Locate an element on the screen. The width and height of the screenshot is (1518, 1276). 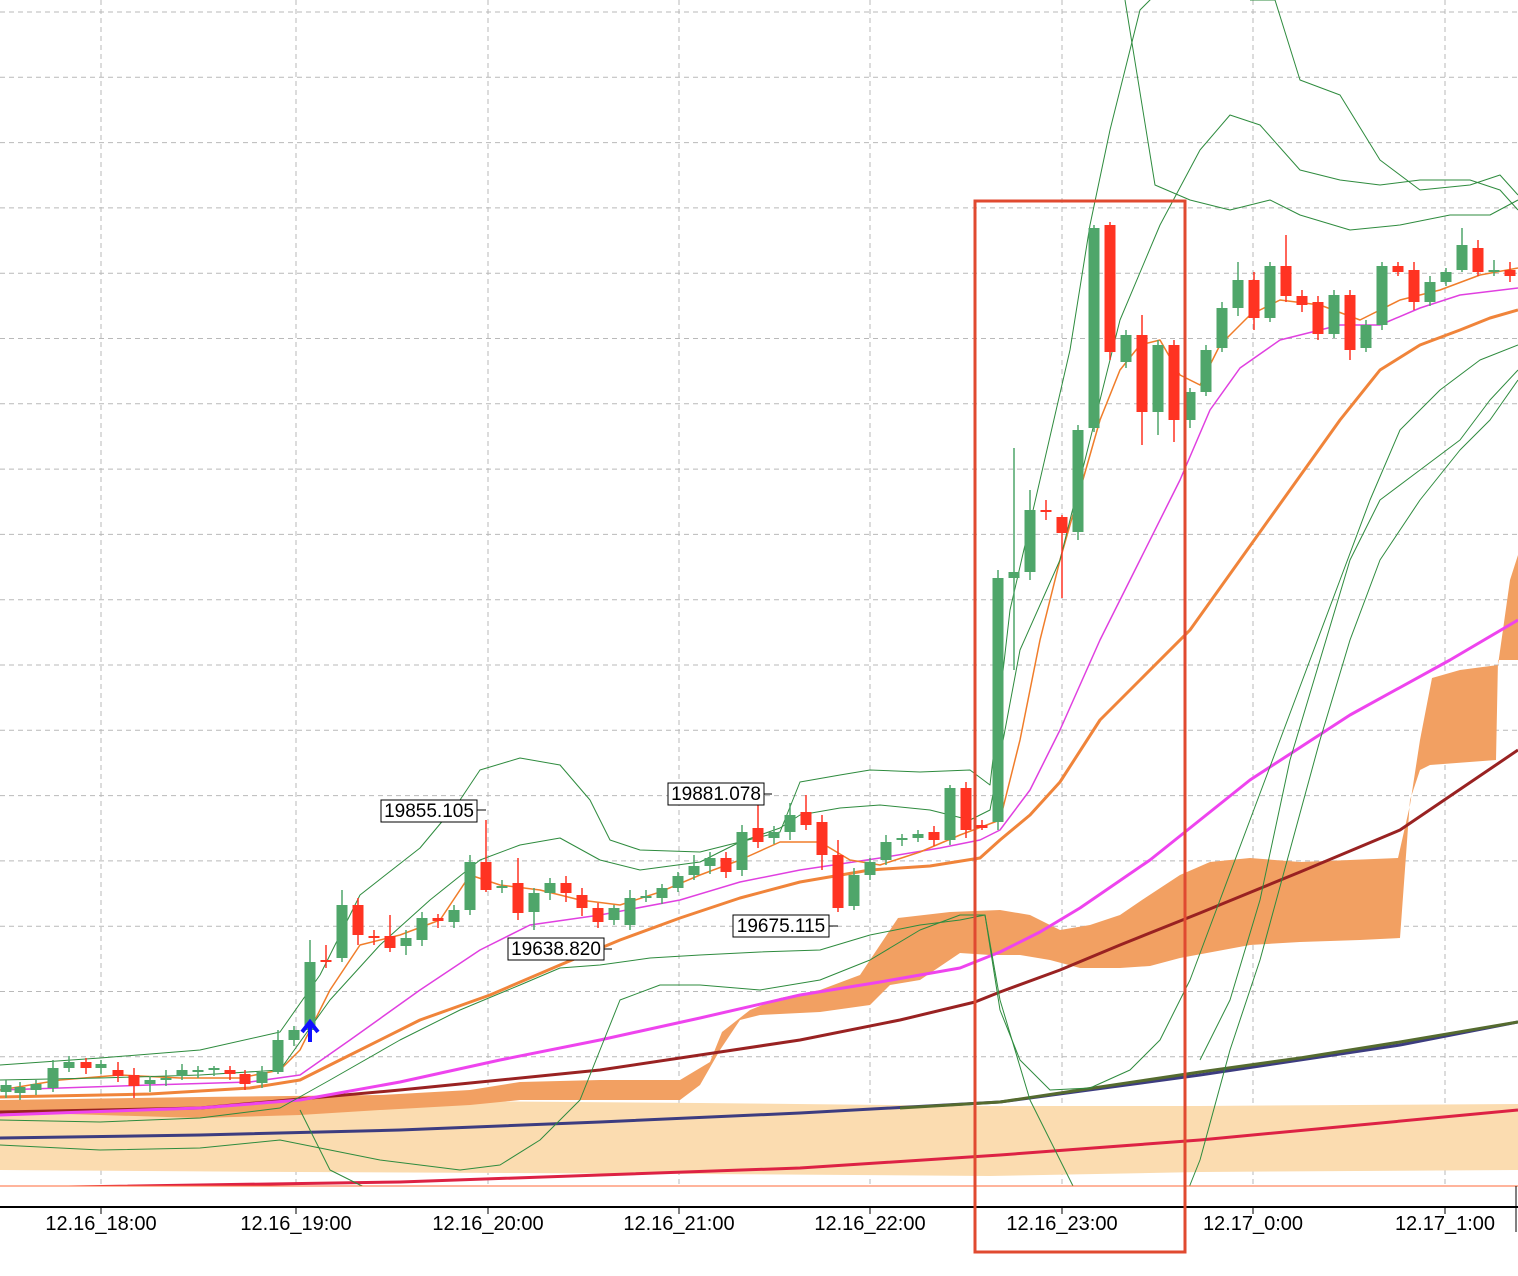
price-label-high: 19881.078 is located at coordinates (719, 794).